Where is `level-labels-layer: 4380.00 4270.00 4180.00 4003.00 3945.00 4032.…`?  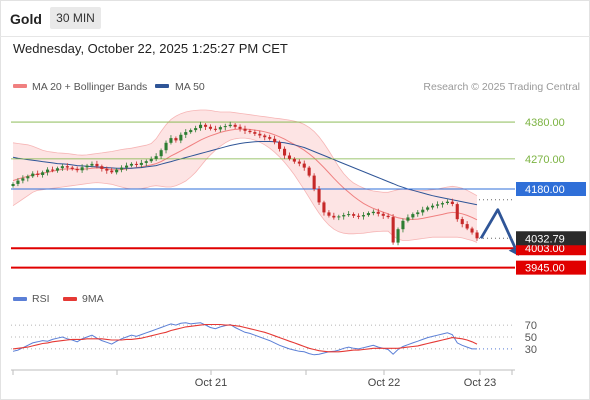 level-labels-layer: 4380.00 4270.00 4180.00 4003.00 3945.00 4032.… is located at coordinates (532, 196).